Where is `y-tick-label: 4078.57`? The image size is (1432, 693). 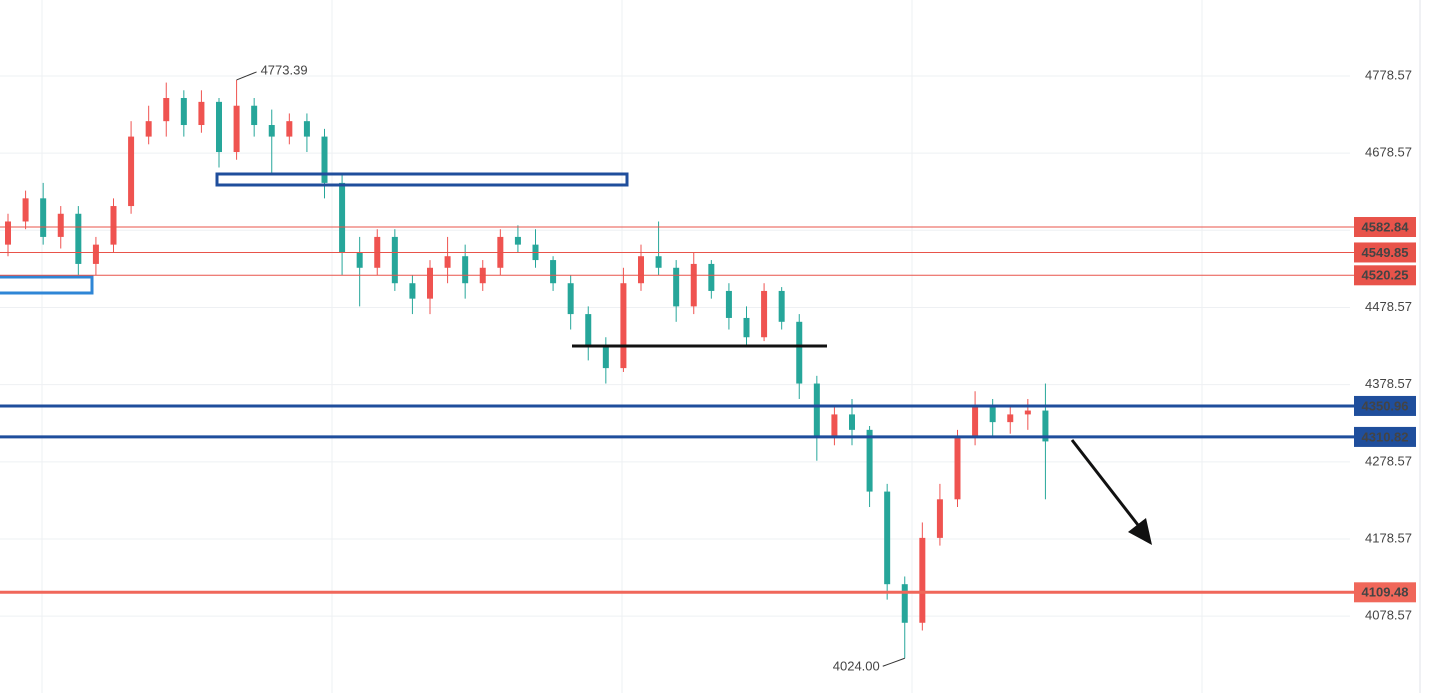
y-tick-label: 4078.57 is located at coordinates (1388, 615).